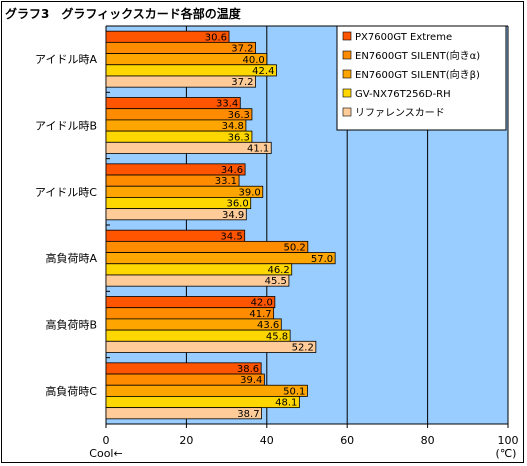 The image size is (527, 466). What do you see at coordinates (403, 37) in the screenshot?
I see `legend-label: PX7600GT Extreme` at bounding box center [403, 37].